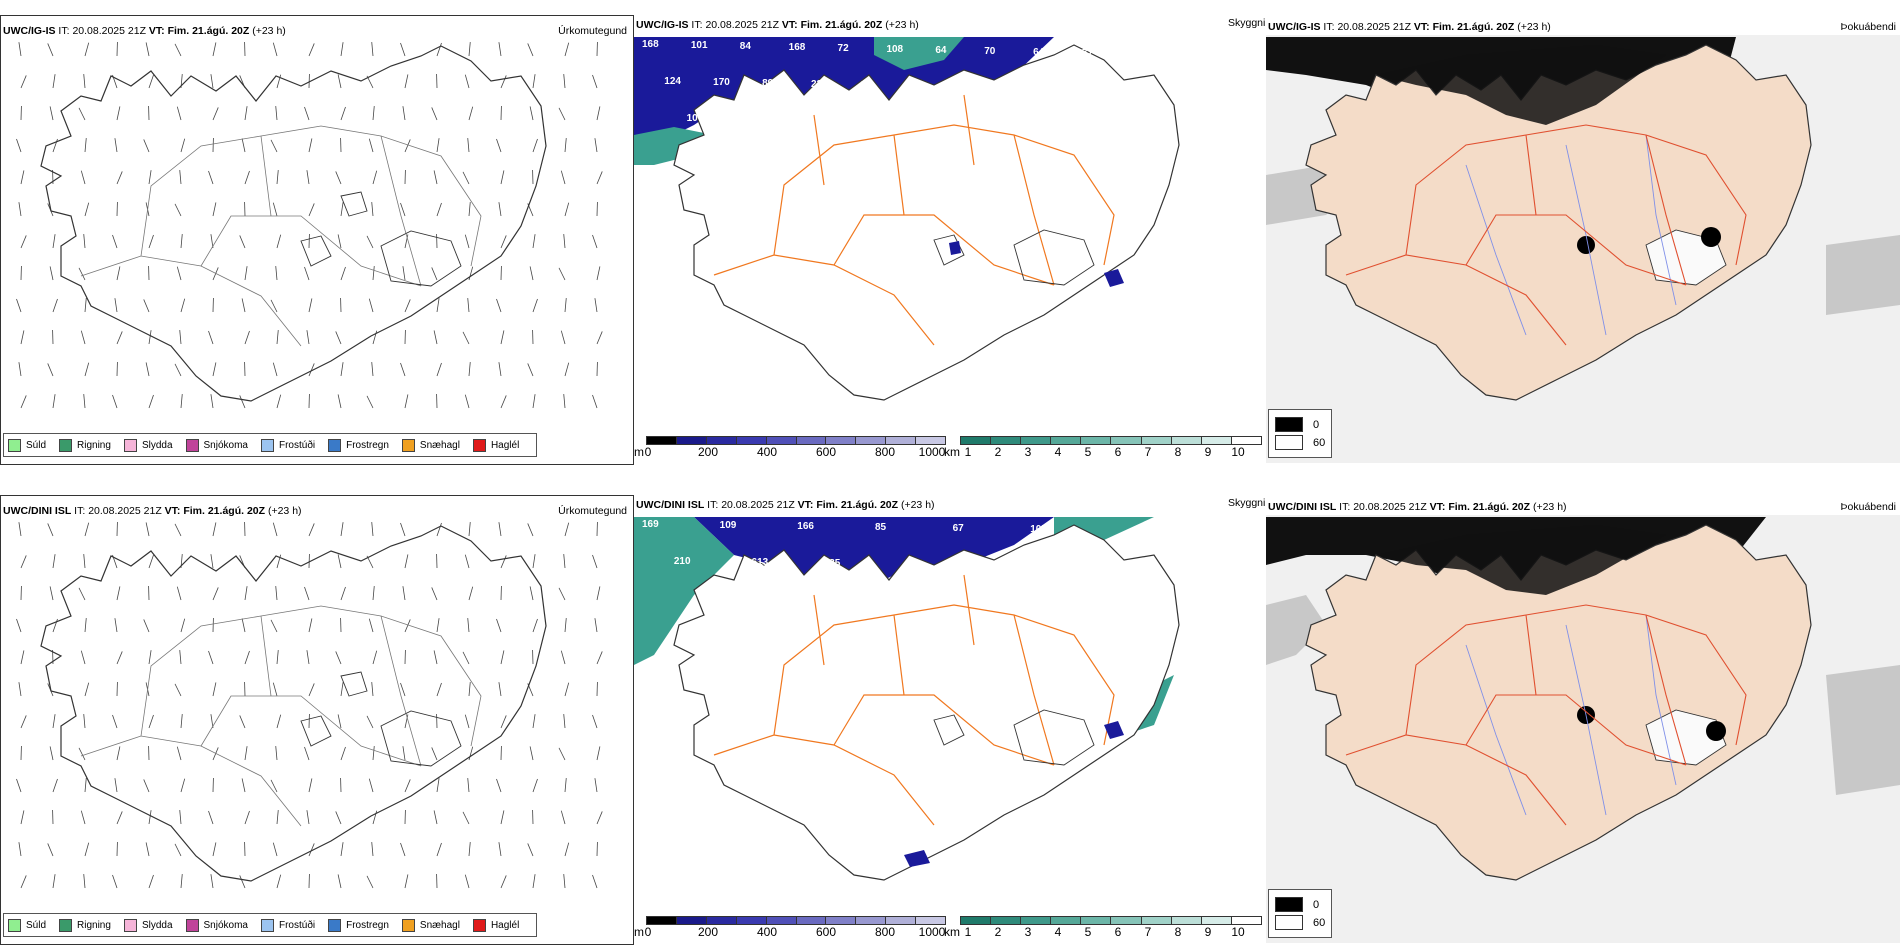 This screenshot has height=950, width=1900. Describe the element at coordinates (790, 928) in the screenshot. I see `ceiling-colorbar: m 0 200 400 600 800 1000` at that location.